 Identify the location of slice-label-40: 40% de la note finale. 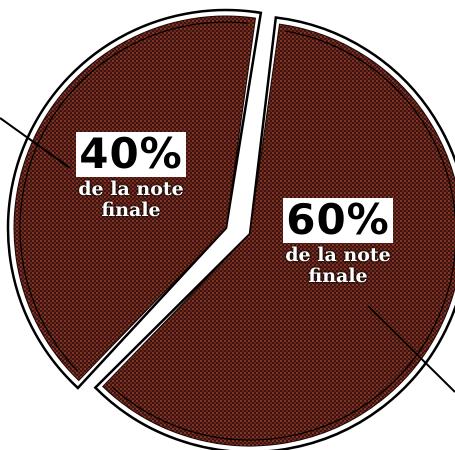
(131, 177).